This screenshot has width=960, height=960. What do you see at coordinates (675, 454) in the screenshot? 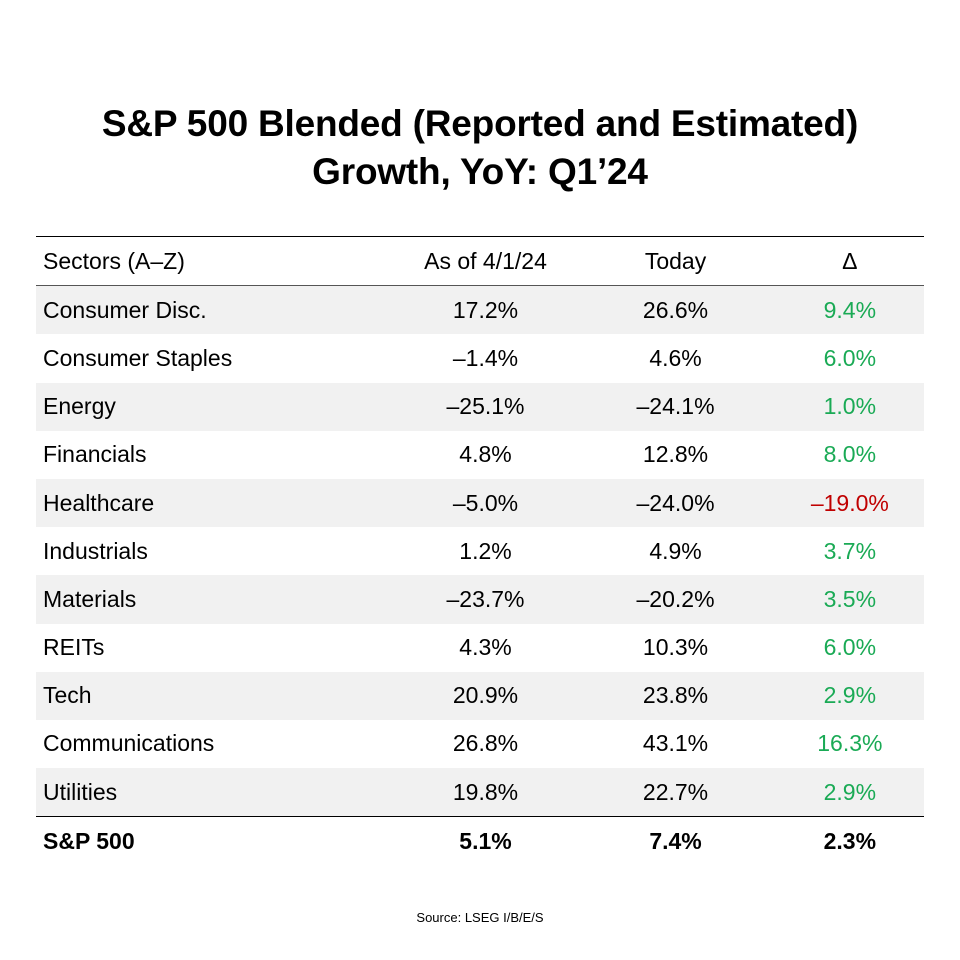
I see `cell-today: 12.8%` at bounding box center [675, 454].